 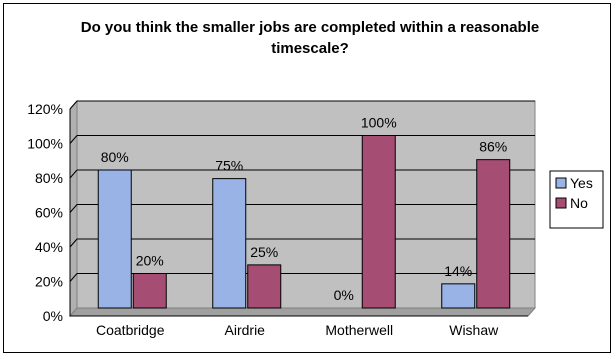 What do you see at coordinates (493, 234) in the screenshot?
I see `bar-no-wishaw` at bounding box center [493, 234].